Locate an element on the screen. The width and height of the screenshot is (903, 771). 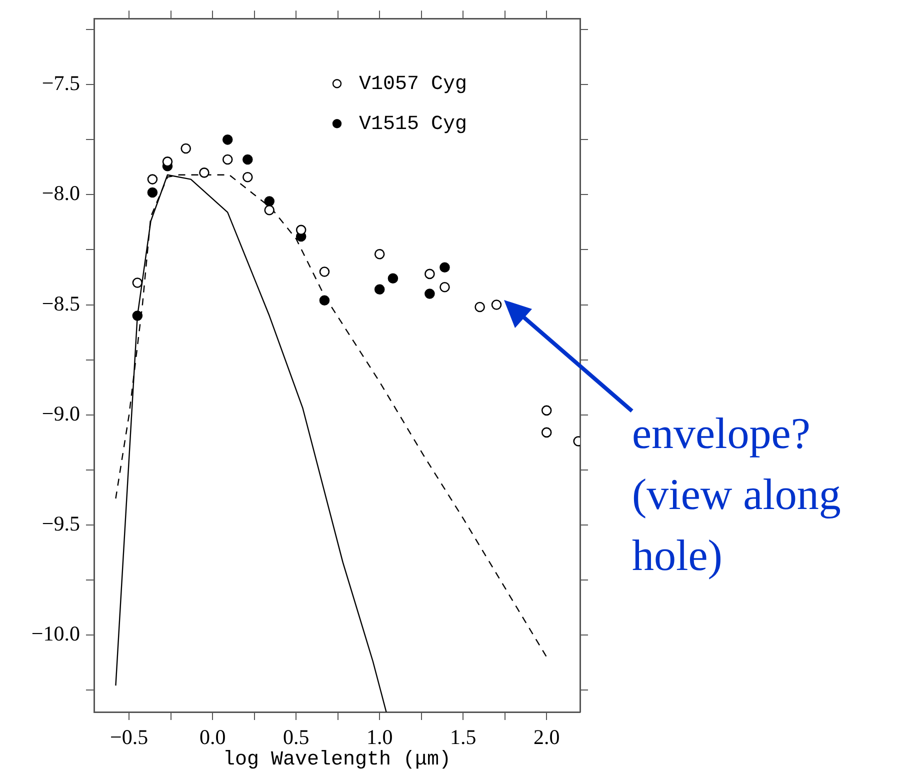
y-tick-label: −8.0 is located at coordinates (61, 193).